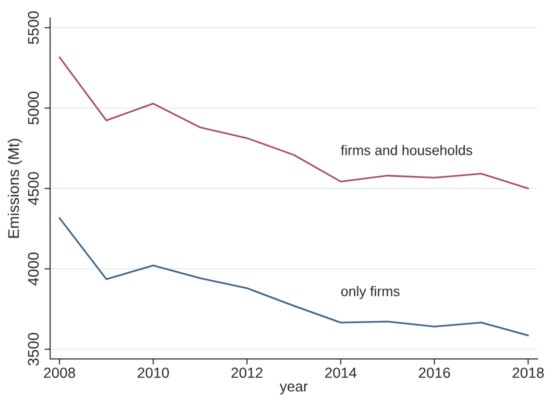  Describe the element at coordinates (528, 373) in the screenshot. I see `x-tick-label: 2018` at that location.